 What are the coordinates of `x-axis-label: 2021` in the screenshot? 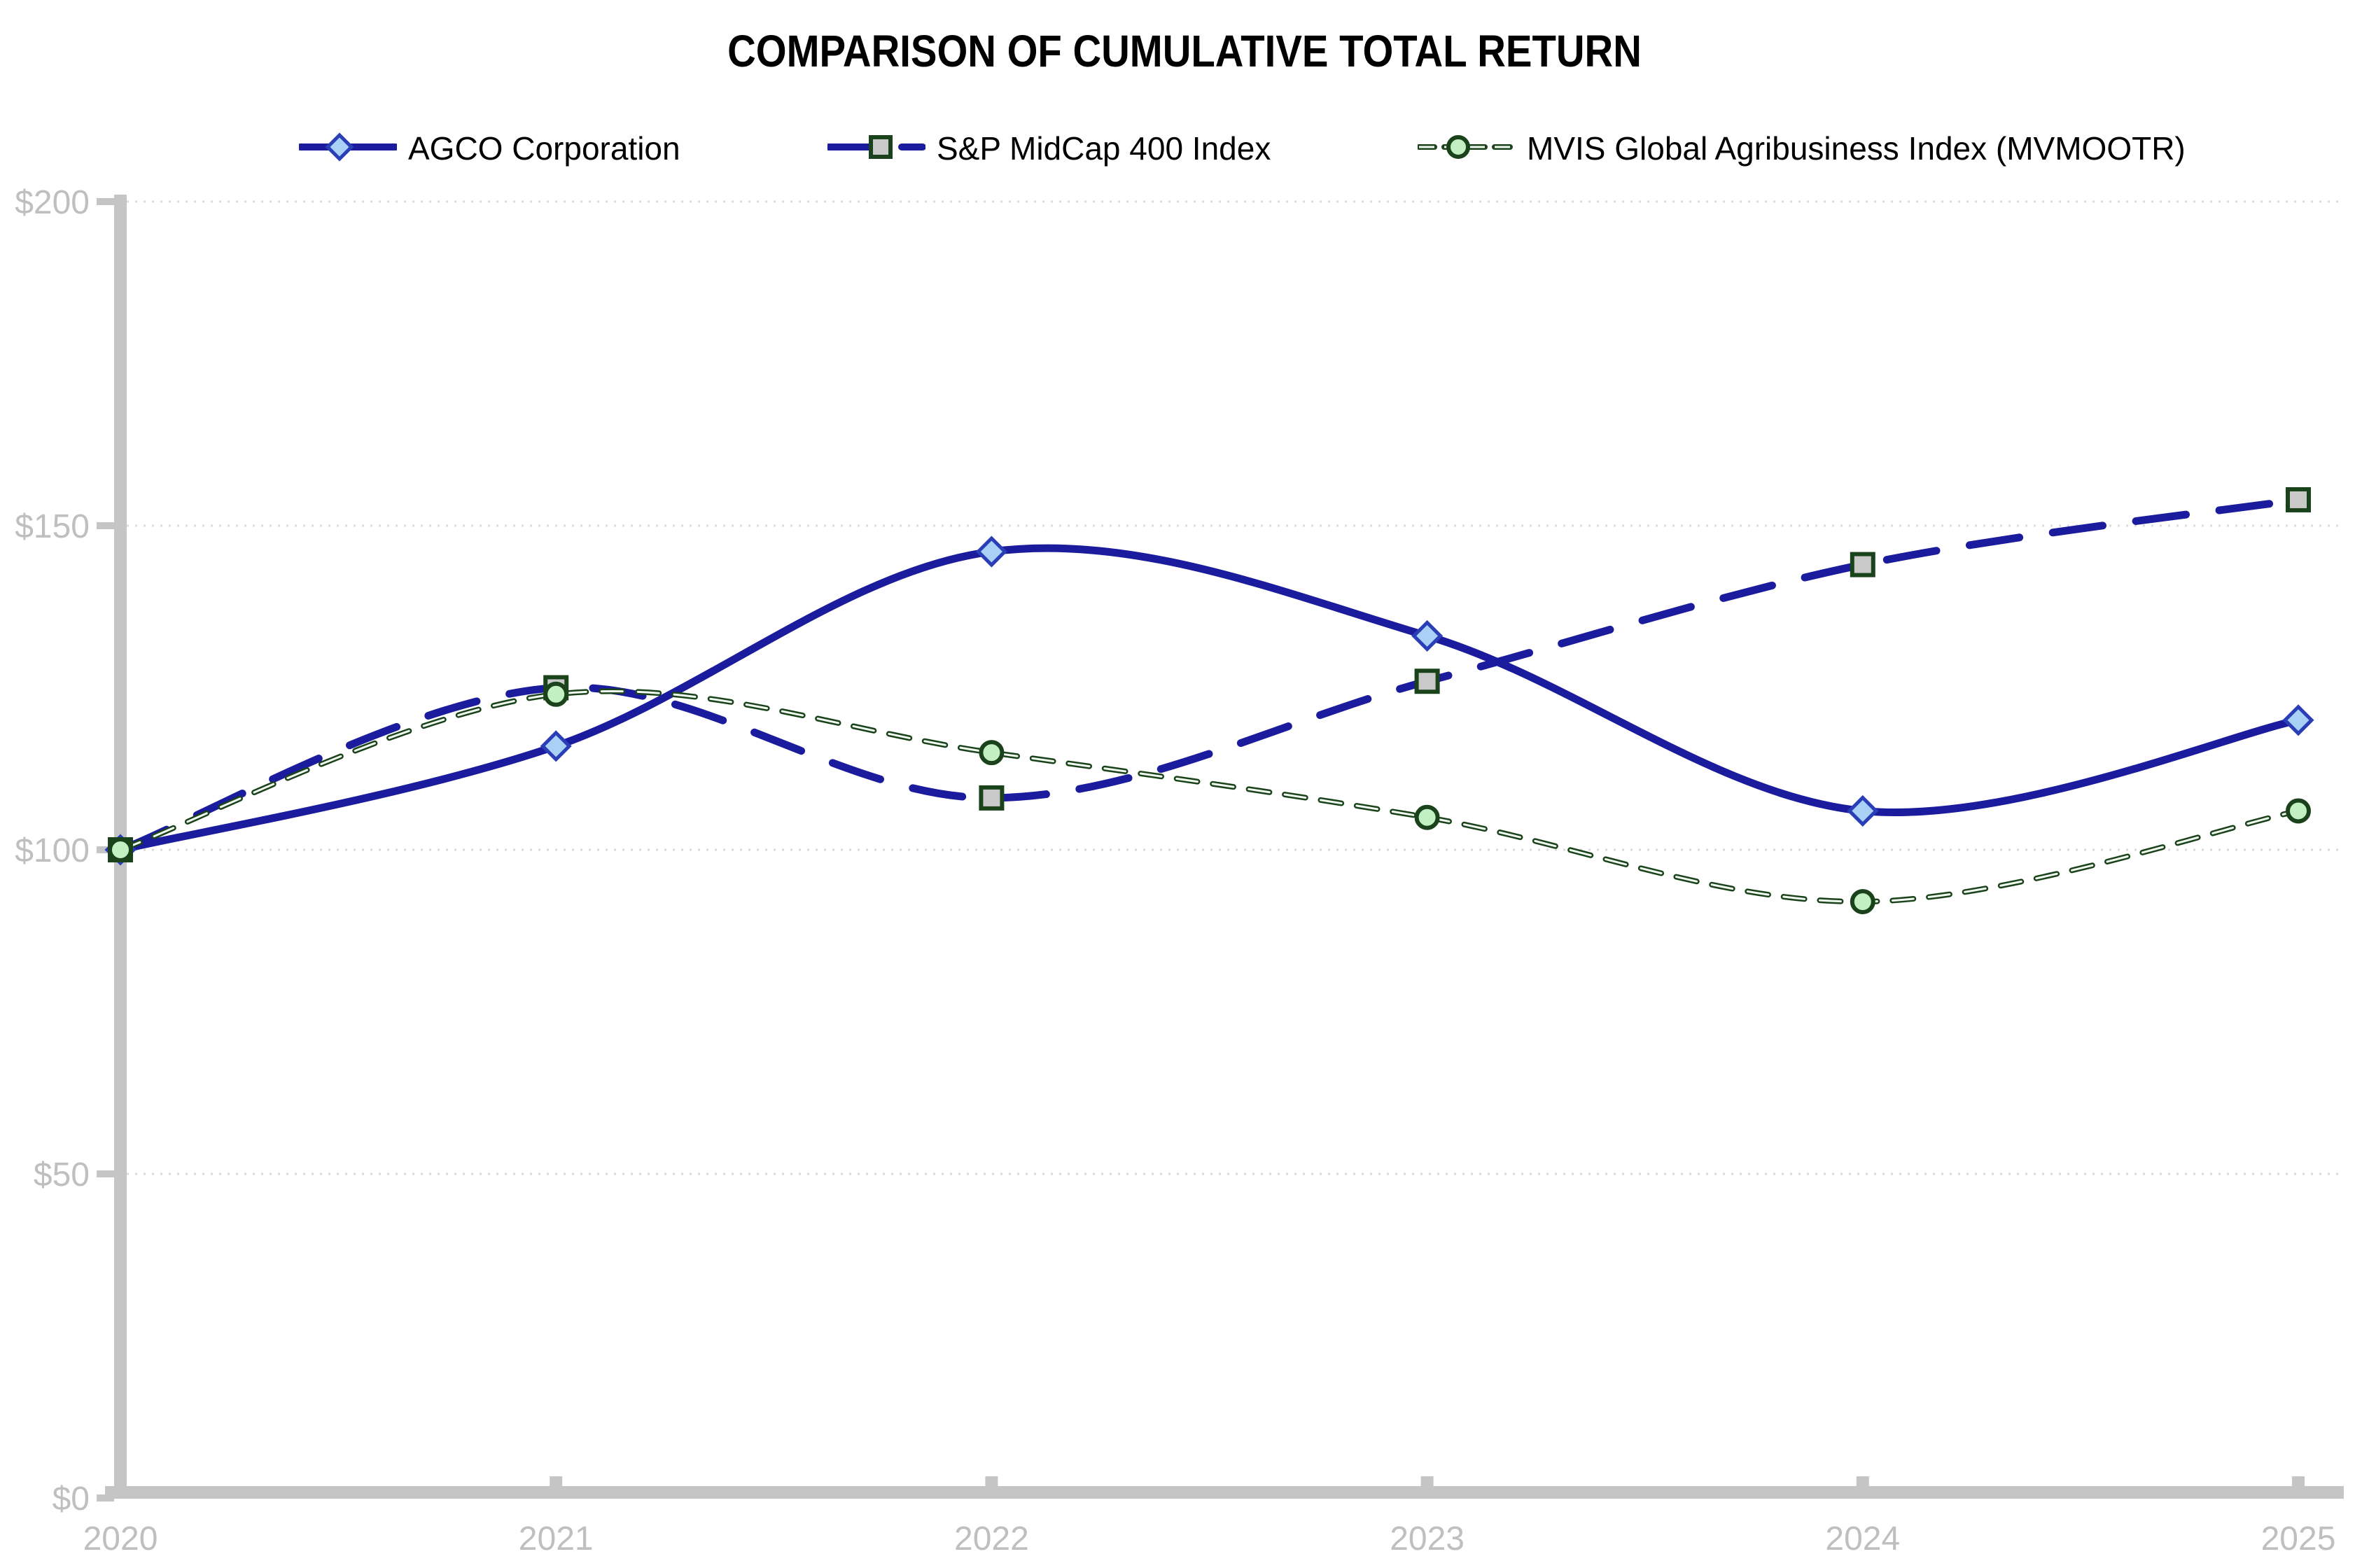 It's located at (556, 1539).